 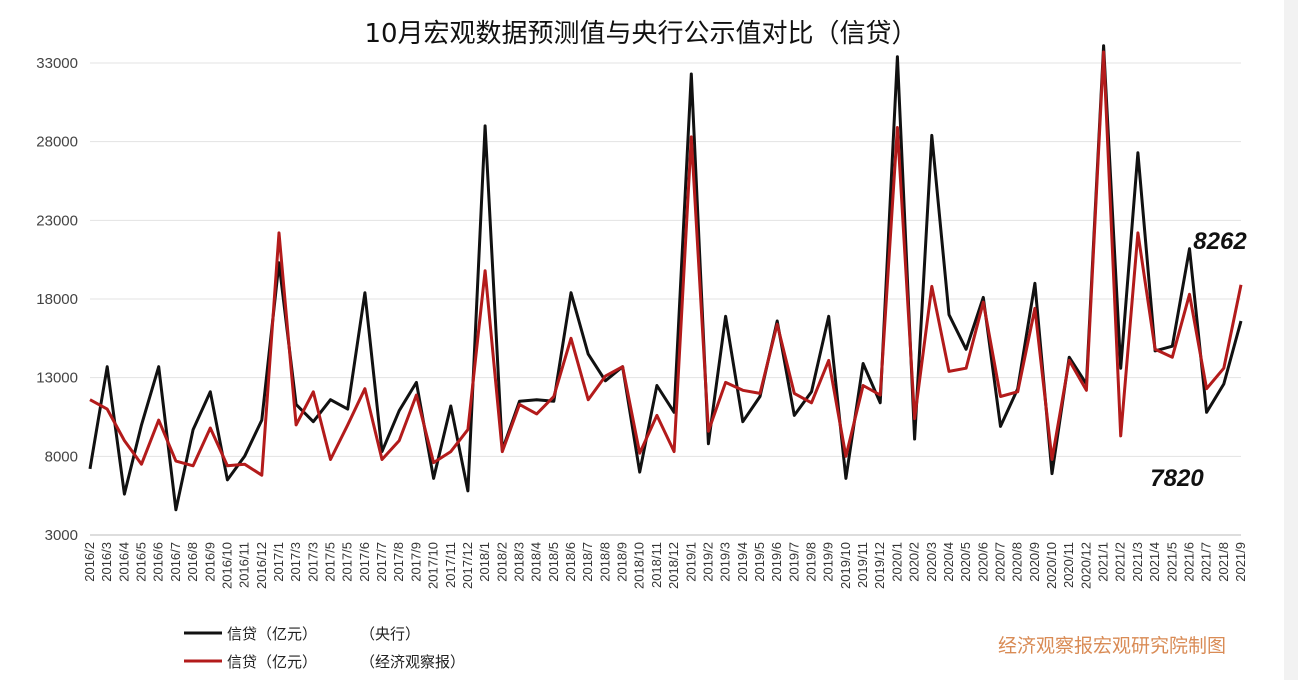 What do you see at coordinates (1120, 562) in the screenshot?
I see `x-tick-label: 2021/2` at bounding box center [1120, 562].